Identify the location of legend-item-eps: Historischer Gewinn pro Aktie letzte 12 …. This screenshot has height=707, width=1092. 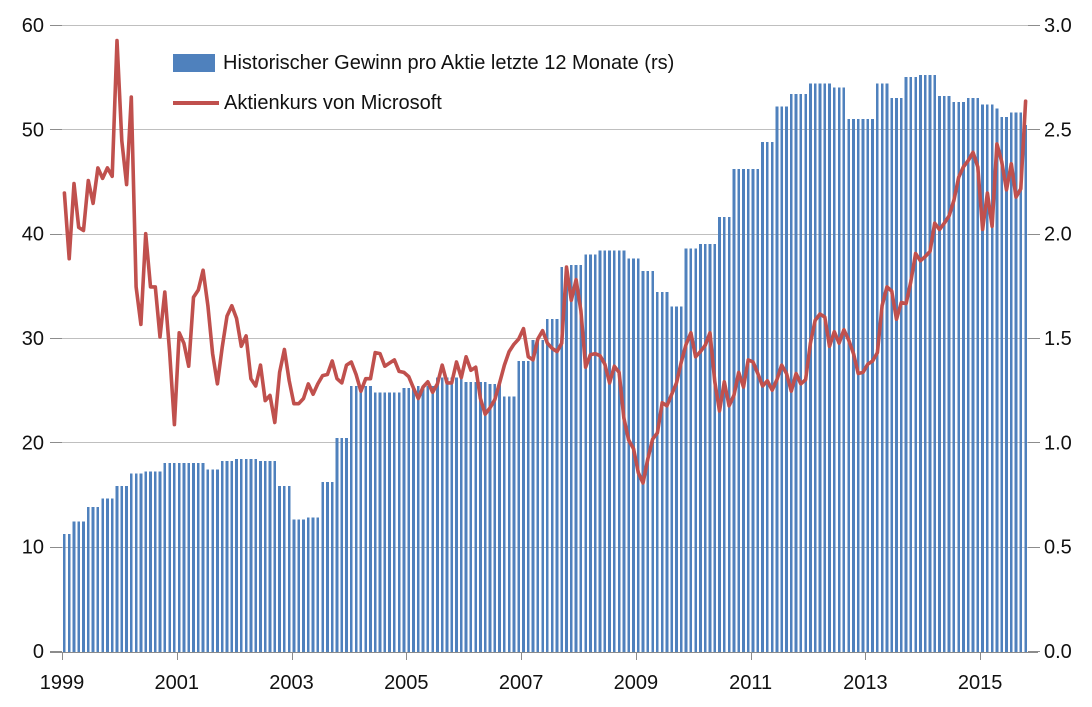
(423, 63).